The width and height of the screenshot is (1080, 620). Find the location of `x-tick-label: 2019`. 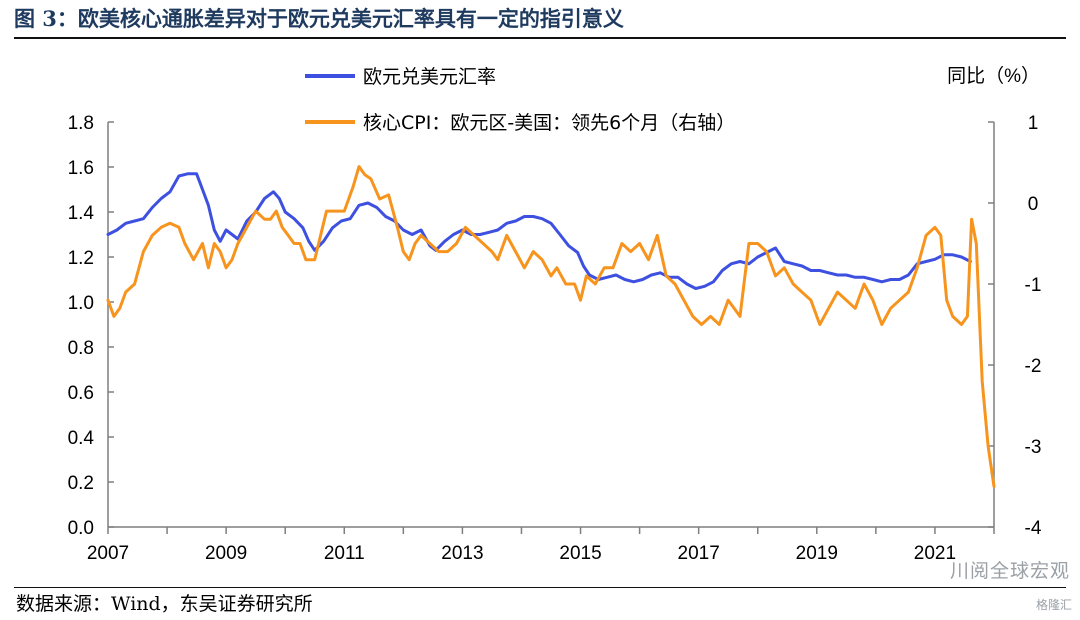

x-tick-label: 2019 is located at coordinates (817, 553).